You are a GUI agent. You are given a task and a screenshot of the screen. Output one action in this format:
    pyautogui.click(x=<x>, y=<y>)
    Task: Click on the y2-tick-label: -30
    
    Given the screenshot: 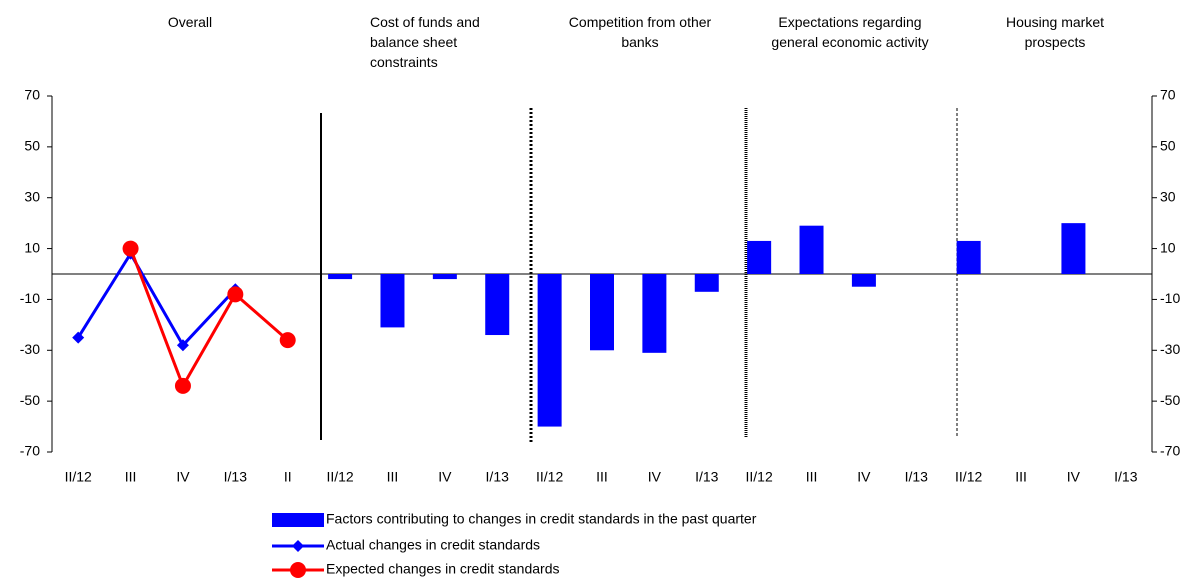 What is the action you would take?
    pyautogui.click(x=1170, y=349)
    